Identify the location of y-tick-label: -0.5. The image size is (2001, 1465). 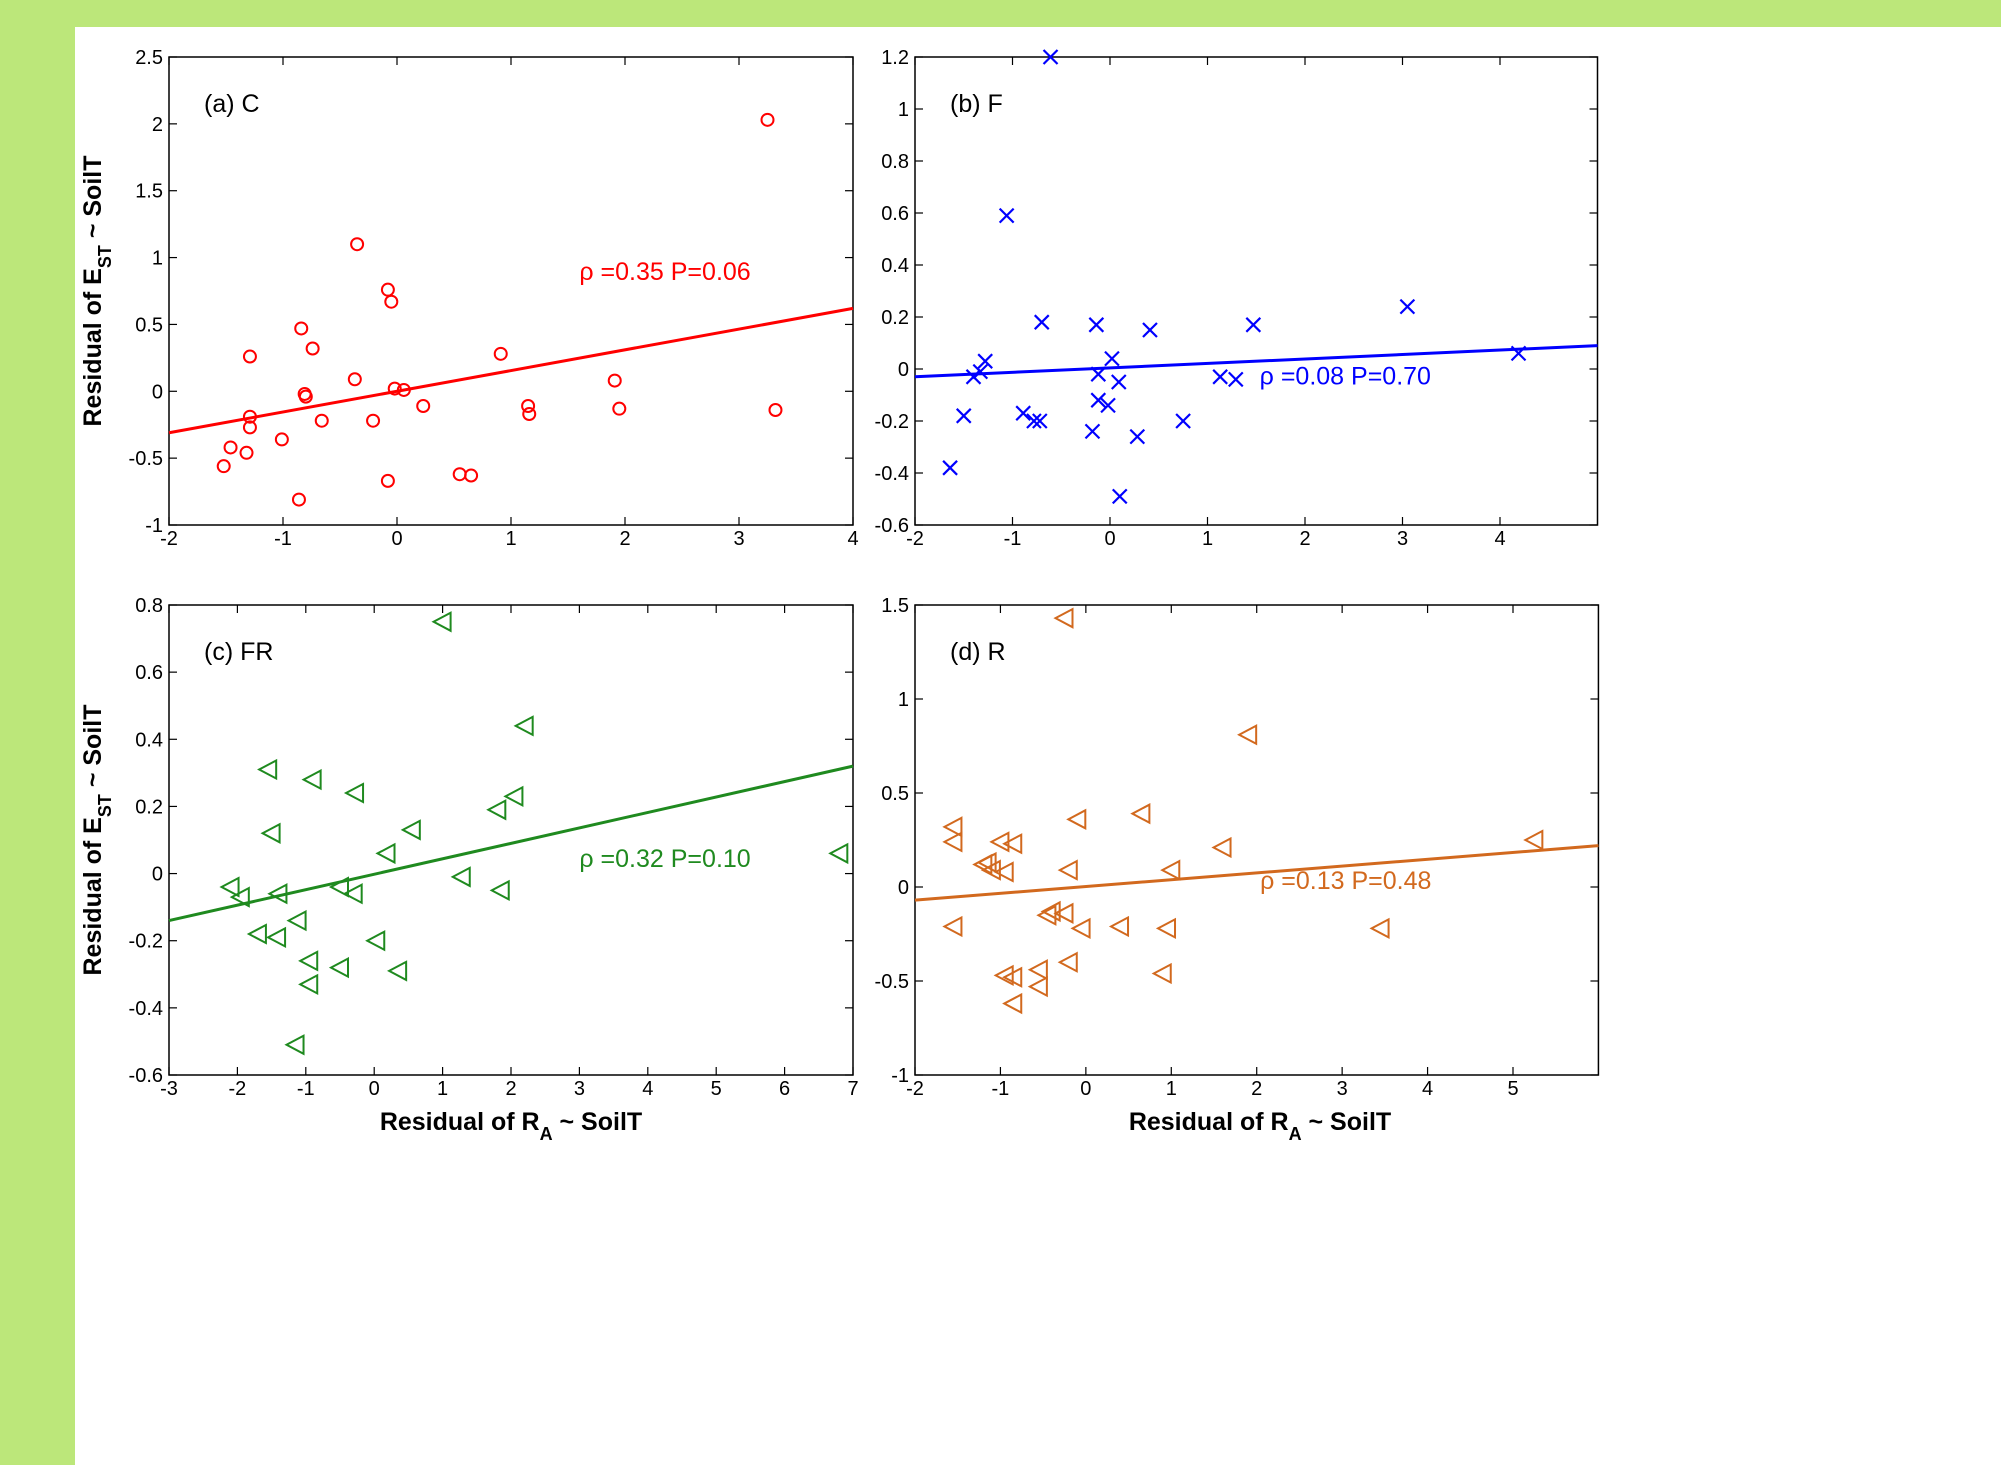
(146, 459).